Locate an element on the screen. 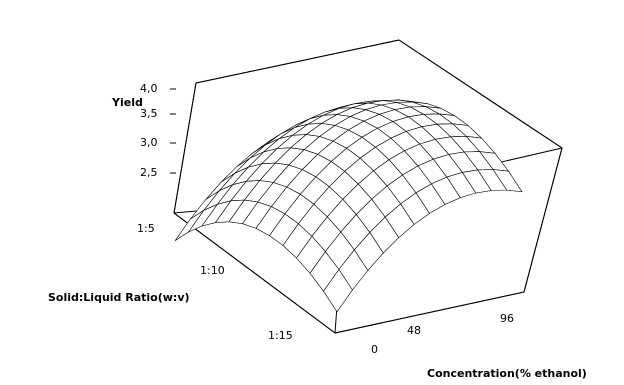  ratio-tick-label: 1:10 is located at coordinates (212, 270).